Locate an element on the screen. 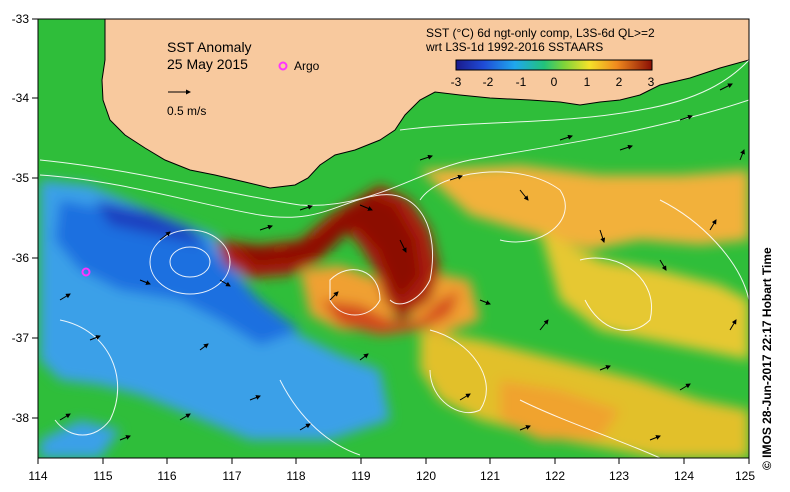  lon-tick-label: 115 is located at coordinates (102, 476).